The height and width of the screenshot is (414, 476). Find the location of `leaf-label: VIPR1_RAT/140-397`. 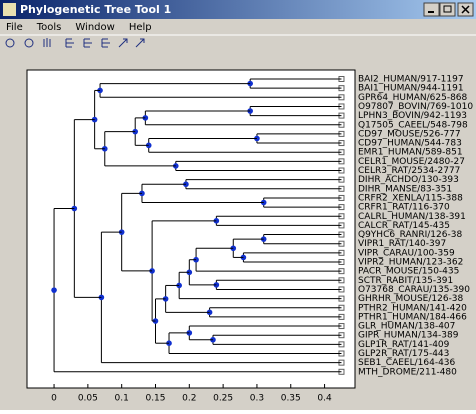

leaf-label: VIPR1_RAT/140-397 is located at coordinates (402, 244).